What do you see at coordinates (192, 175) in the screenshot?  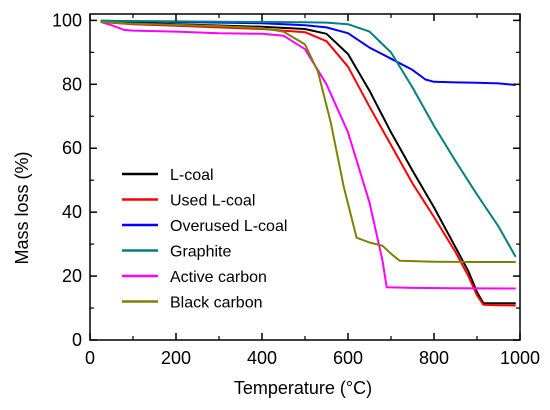 I see `legend-label-0: L-coal` at bounding box center [192, 175].